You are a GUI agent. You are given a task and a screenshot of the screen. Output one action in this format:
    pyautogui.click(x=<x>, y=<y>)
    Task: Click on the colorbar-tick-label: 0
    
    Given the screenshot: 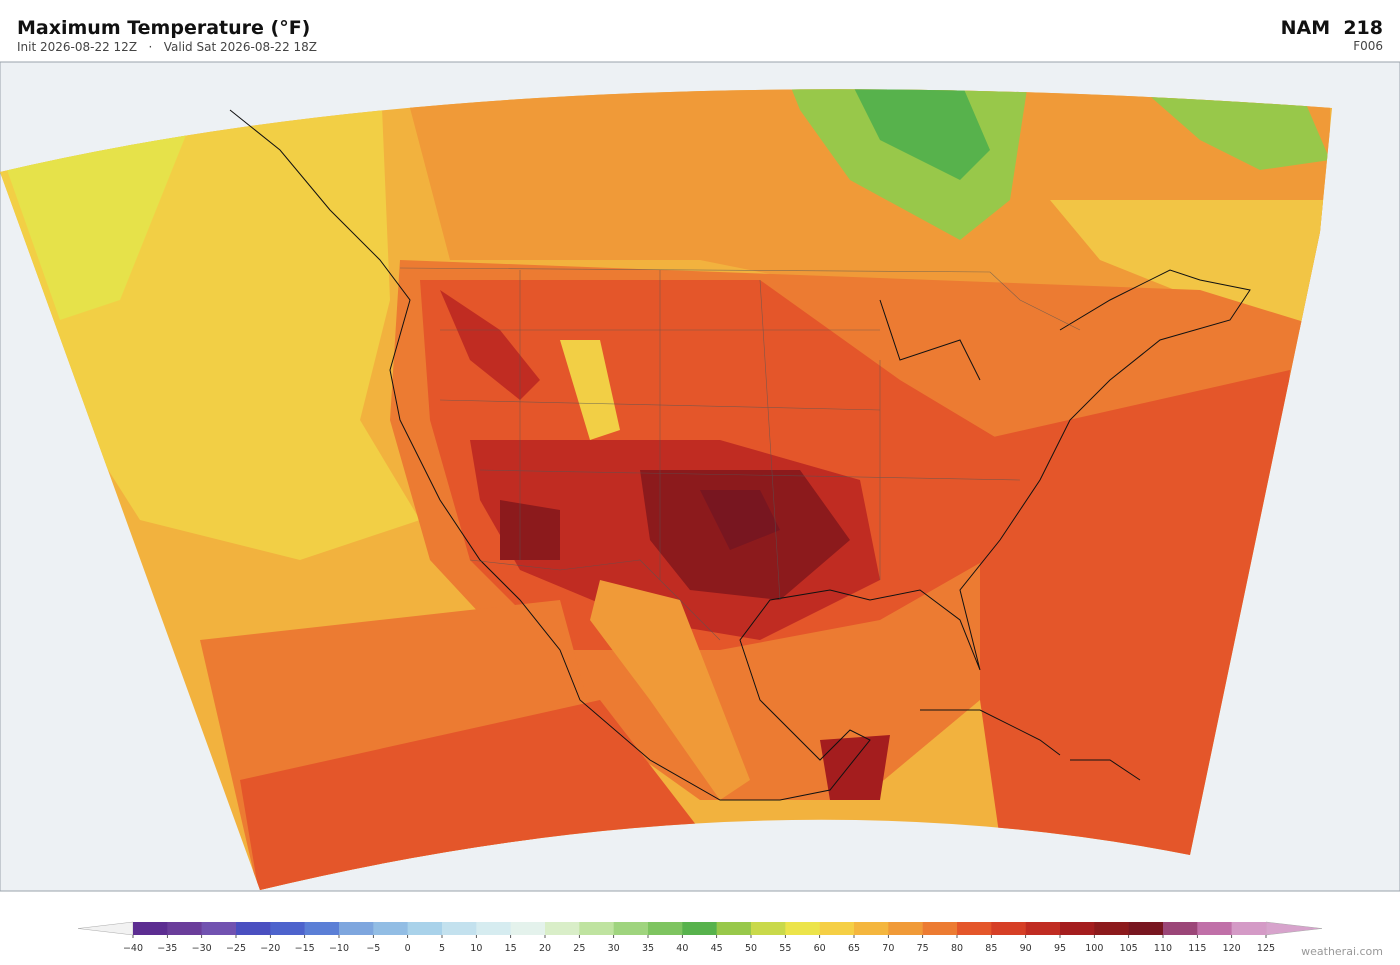 What is the action you would take?
    pyautogui.click(x=408, y=948)
    